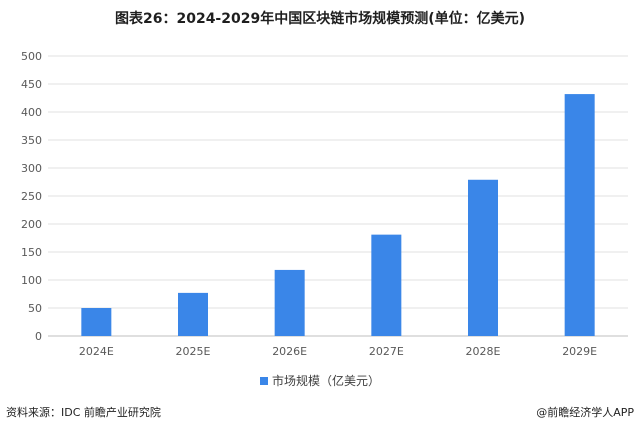  I want to click on legend: 市场规模（亿美元）, so click(320, 380).